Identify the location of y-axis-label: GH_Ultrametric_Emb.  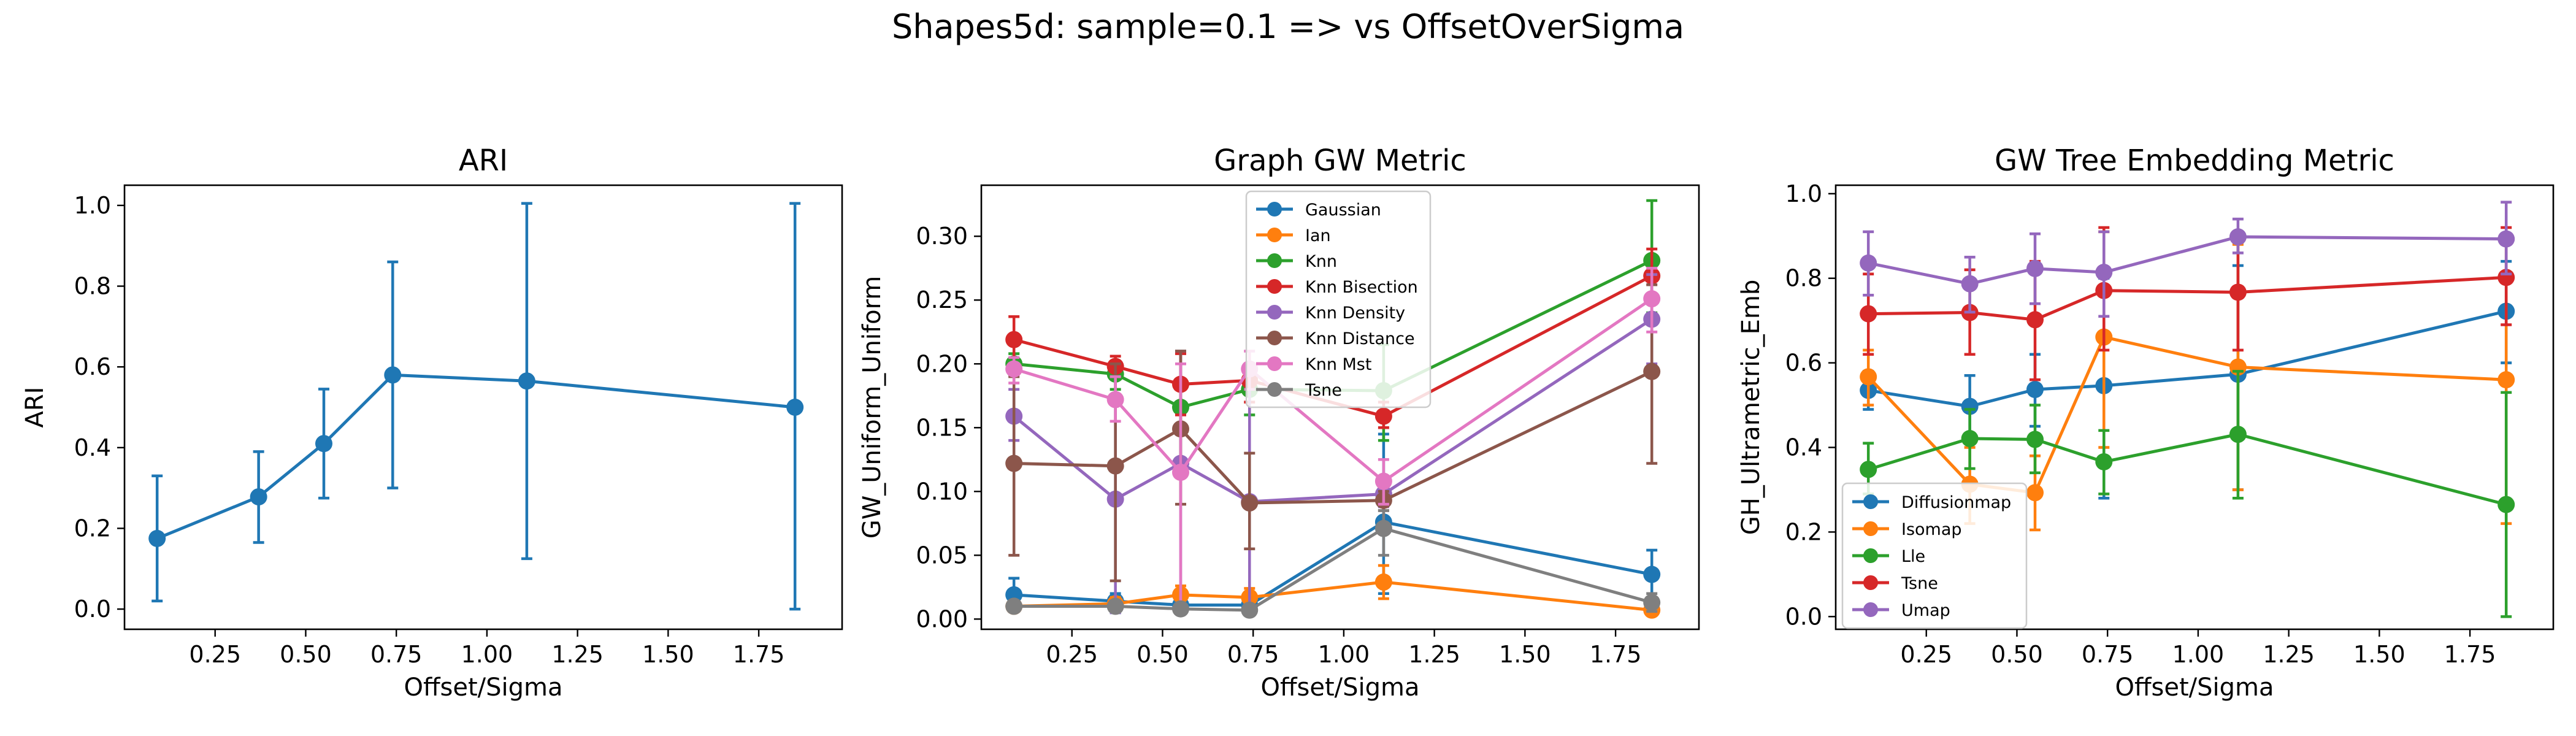
(1751, 407).